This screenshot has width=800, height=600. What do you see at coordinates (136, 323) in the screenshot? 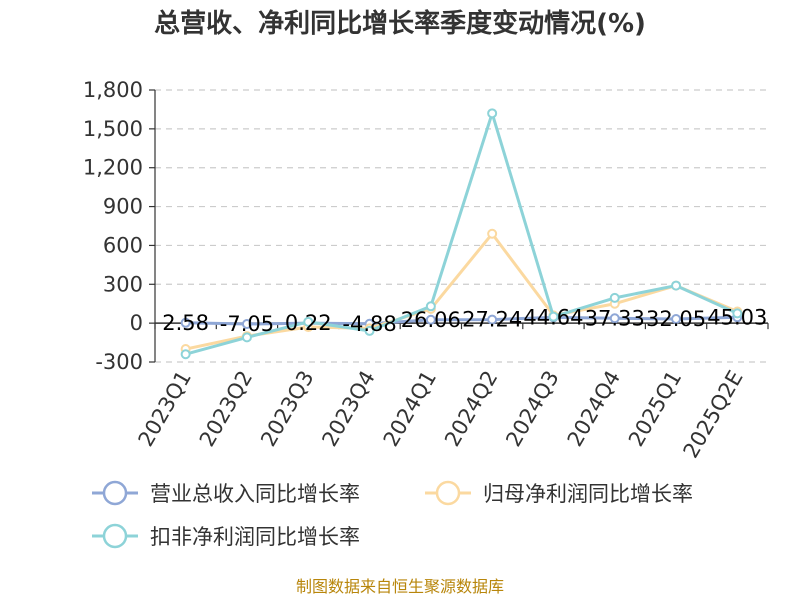
I see `y-tick-label: 0` at bounding box center [136, 323].